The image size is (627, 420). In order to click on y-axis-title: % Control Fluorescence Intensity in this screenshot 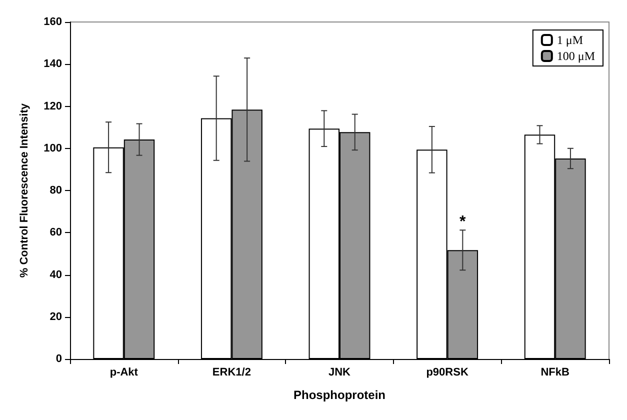, I will do `click(24, 190)`.